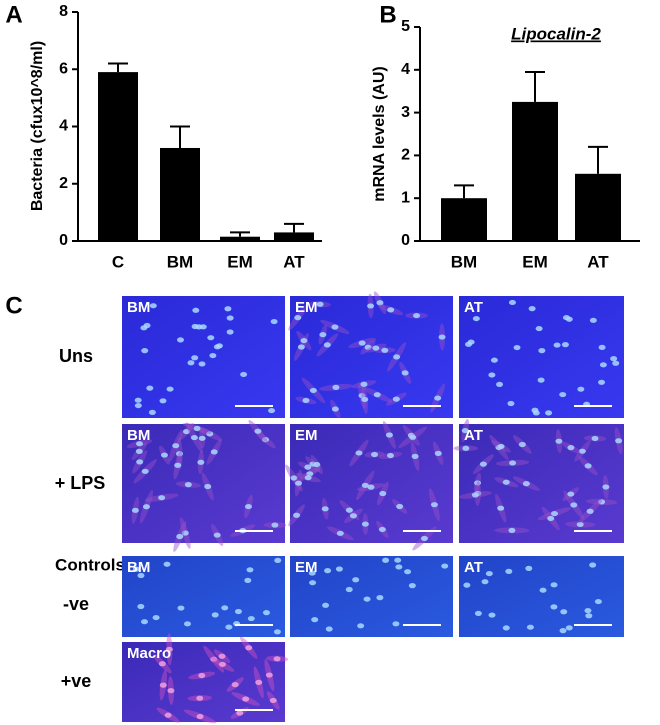 This screenshot has width=660, height=725. Describe the element at coordinates (37, 126) in the screenshot. I see `y-axis-label: Bacteria (cfux10^8/ml)` at that location.